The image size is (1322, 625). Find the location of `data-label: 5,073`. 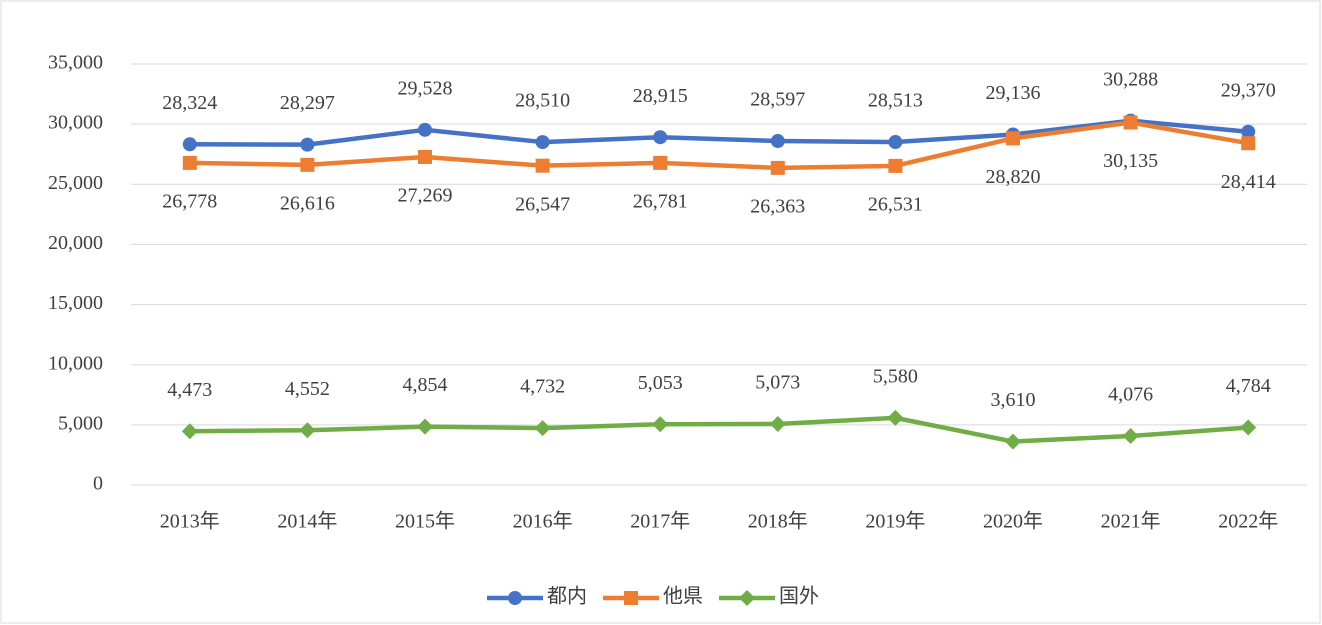

data-label: 5,073 is located at coordinates (777, 383).